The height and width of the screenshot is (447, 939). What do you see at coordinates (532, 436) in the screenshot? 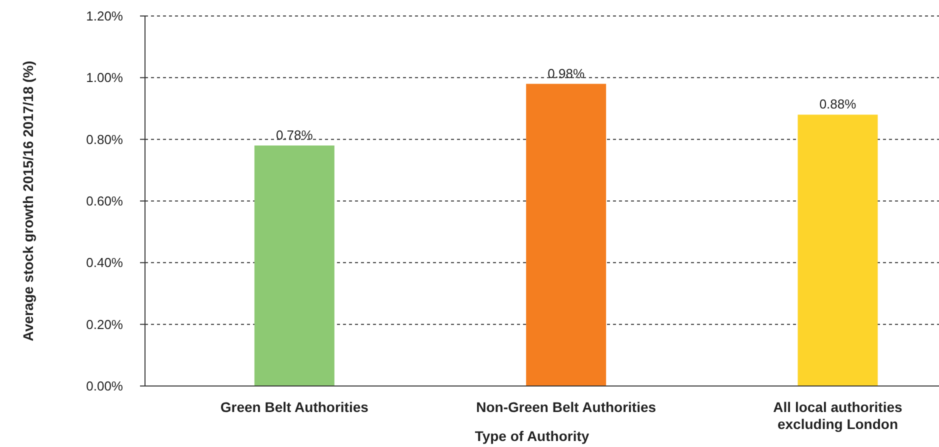
I see `x-axis-title: Type of Authority` at bounding box center [532, 436].